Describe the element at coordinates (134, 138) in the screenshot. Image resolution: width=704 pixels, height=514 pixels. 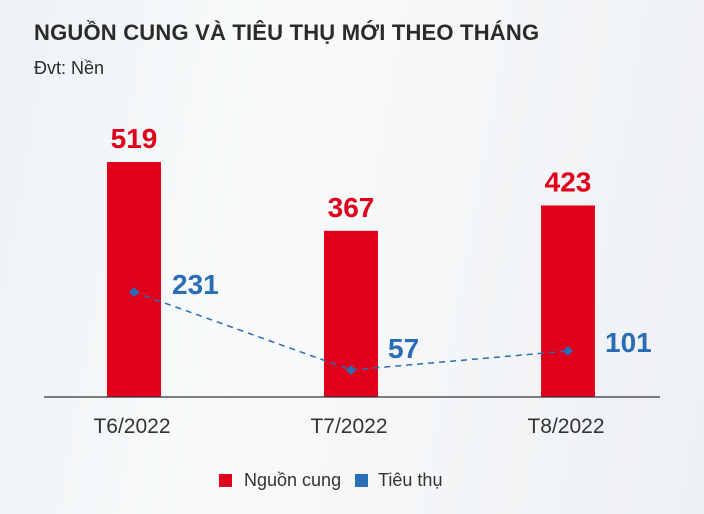
I see `supply-value-label: 519` at that location.